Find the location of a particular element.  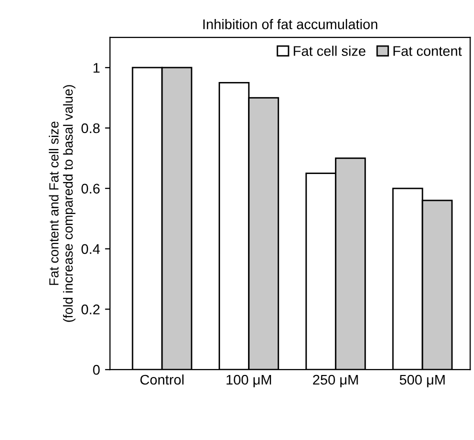

y-axis-title: Fat content and Fat cell size (fold increase comparedd to basal value) is located at coordinates (62, 203).